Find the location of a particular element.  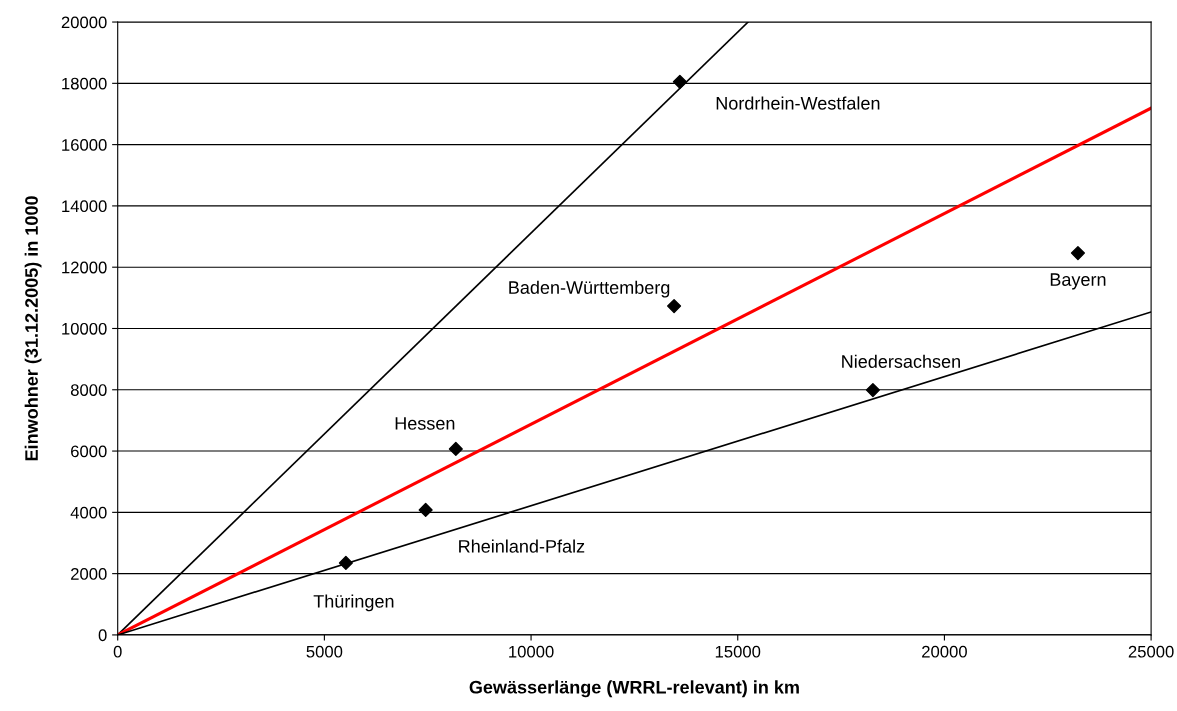

y-tick-label: 0 is located at coordinates (102, 635).